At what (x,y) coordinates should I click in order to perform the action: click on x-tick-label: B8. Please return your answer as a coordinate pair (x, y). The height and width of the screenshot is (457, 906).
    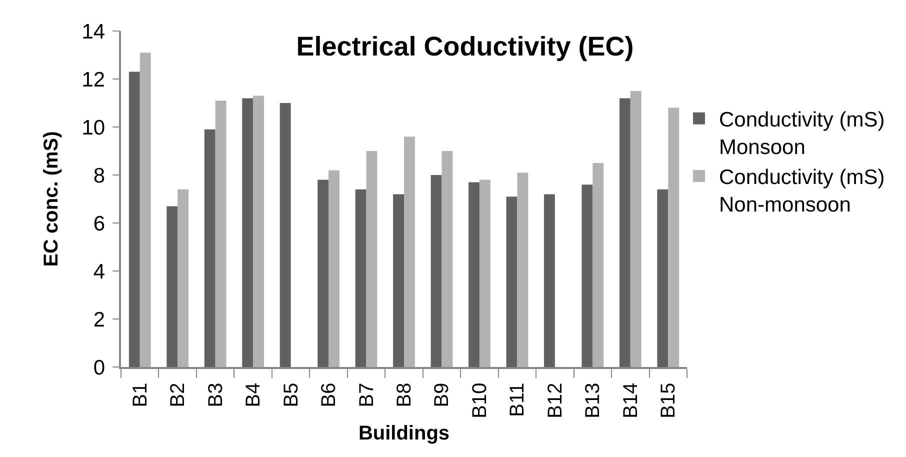
    Looking at the image, I should click on (405, 395).